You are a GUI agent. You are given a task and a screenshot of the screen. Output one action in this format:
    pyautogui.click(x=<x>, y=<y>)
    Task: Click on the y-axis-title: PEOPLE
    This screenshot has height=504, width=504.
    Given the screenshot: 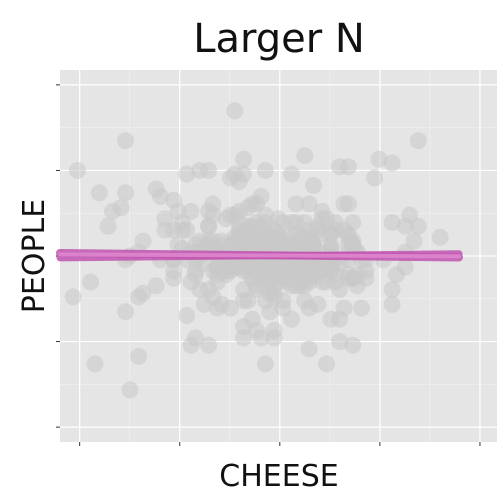 What is the action you would take?
    pyautogui.click(x=34, y=256)
    